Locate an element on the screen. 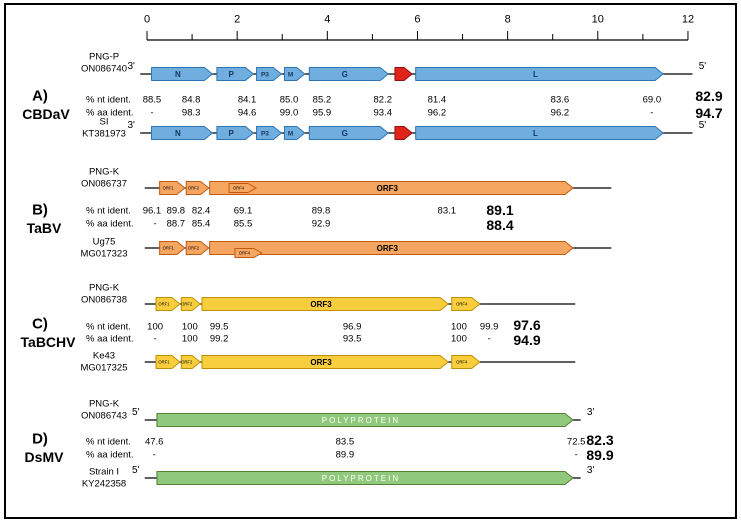 The height and width of the screenshot is (523, 741). ruler-tick-label: 10 is located at coordinates (597, 19).